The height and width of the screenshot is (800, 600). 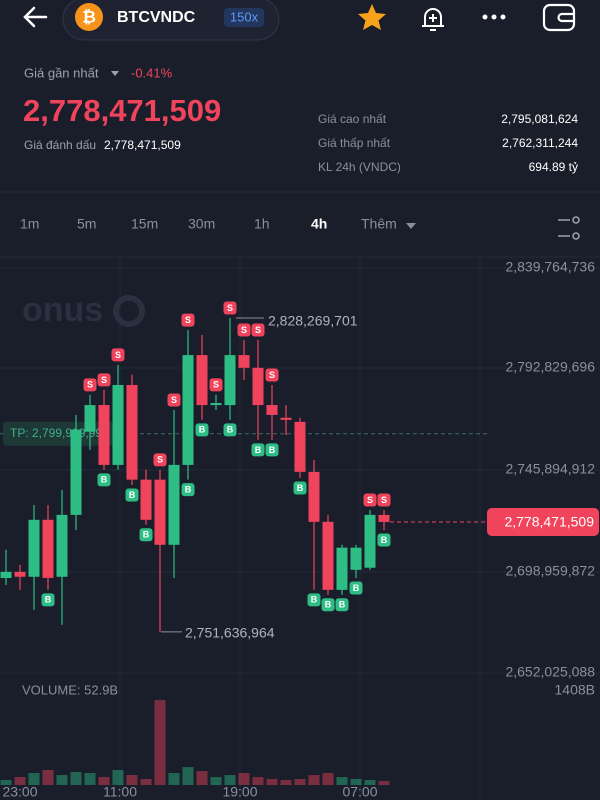 I want to click on chart-settings, so click(x=569, y=228).